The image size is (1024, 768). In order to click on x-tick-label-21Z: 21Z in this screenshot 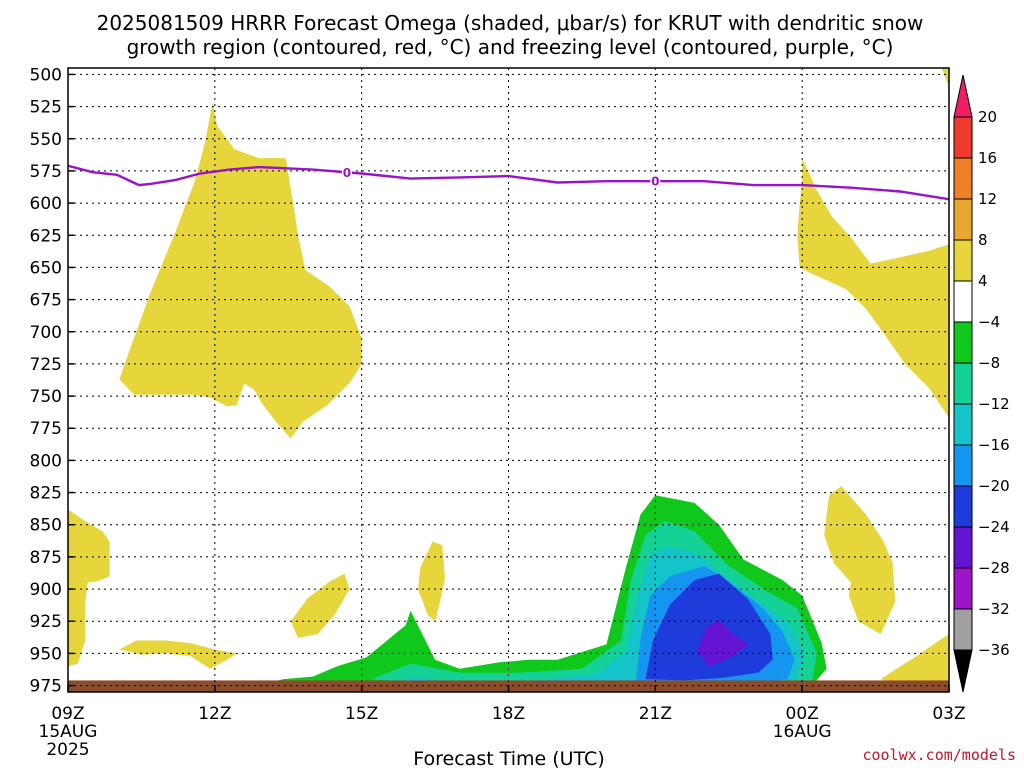, I will do `click(655, 714)`.